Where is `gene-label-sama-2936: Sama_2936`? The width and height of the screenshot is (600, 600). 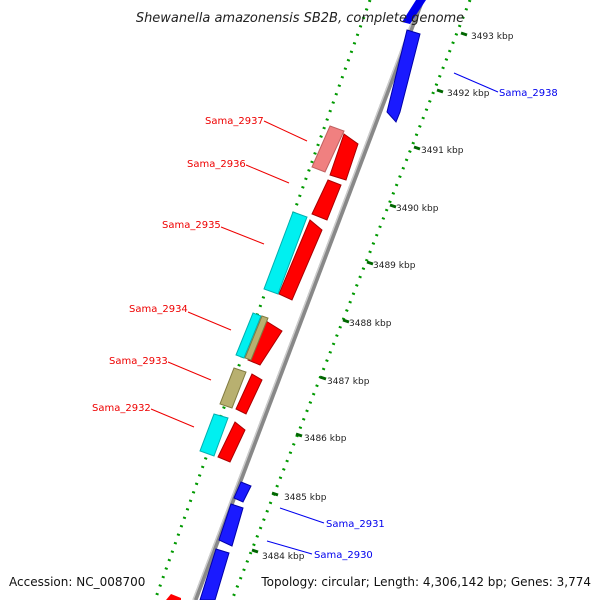
gene-label-sama-2936: Sama_2936 is located at coordinates (216, 164).